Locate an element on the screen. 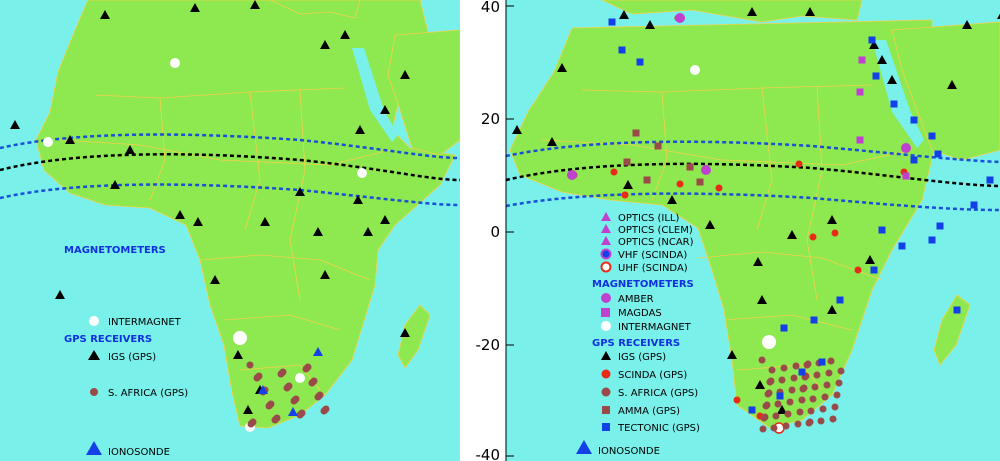  heading-gps-receivers: GPS RECEIVERS is located at coordinates (636, 343).